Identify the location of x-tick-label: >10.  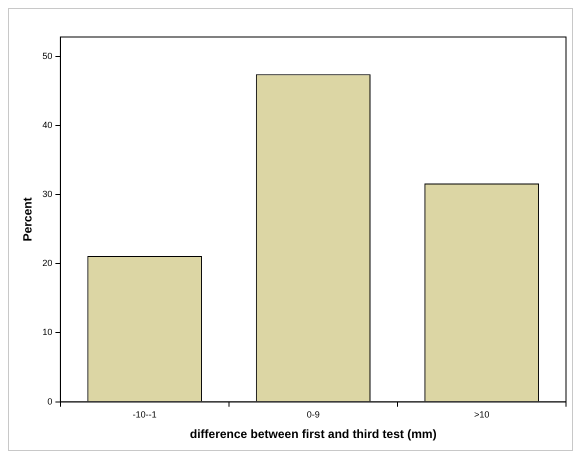
(482, 415).